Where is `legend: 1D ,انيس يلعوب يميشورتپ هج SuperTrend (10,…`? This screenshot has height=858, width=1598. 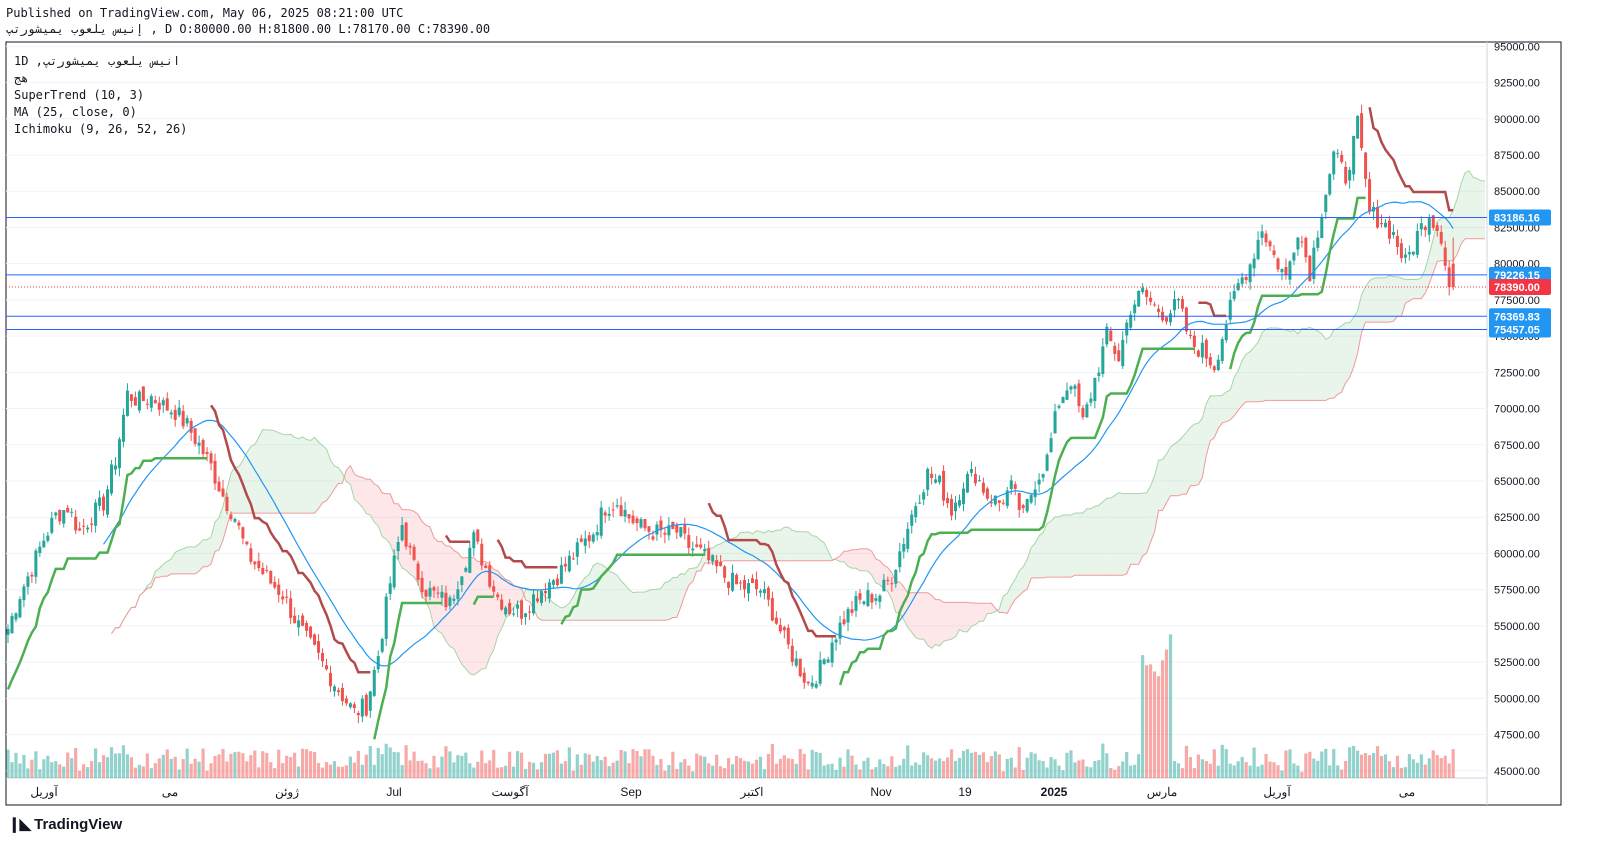 legend: 1D ,انيس يلعوب يميشورتپ هج SuperTrend (10,… is located at coordinates (100, 95).